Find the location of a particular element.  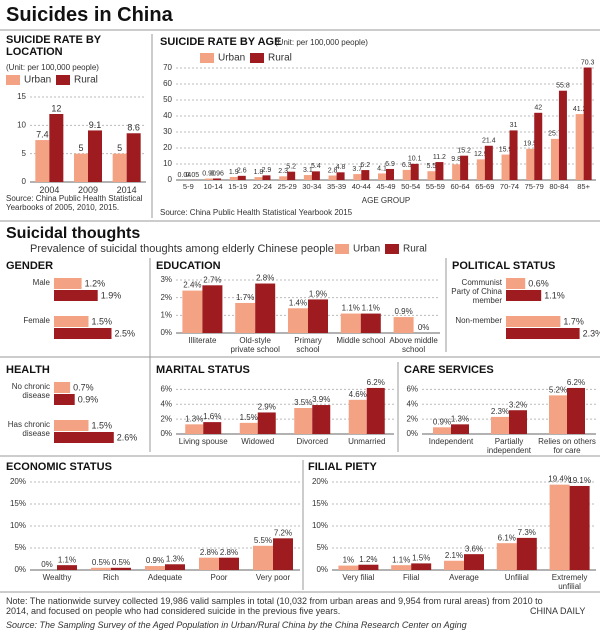

value-label: 3.6% is located at coordinates (474, 548).